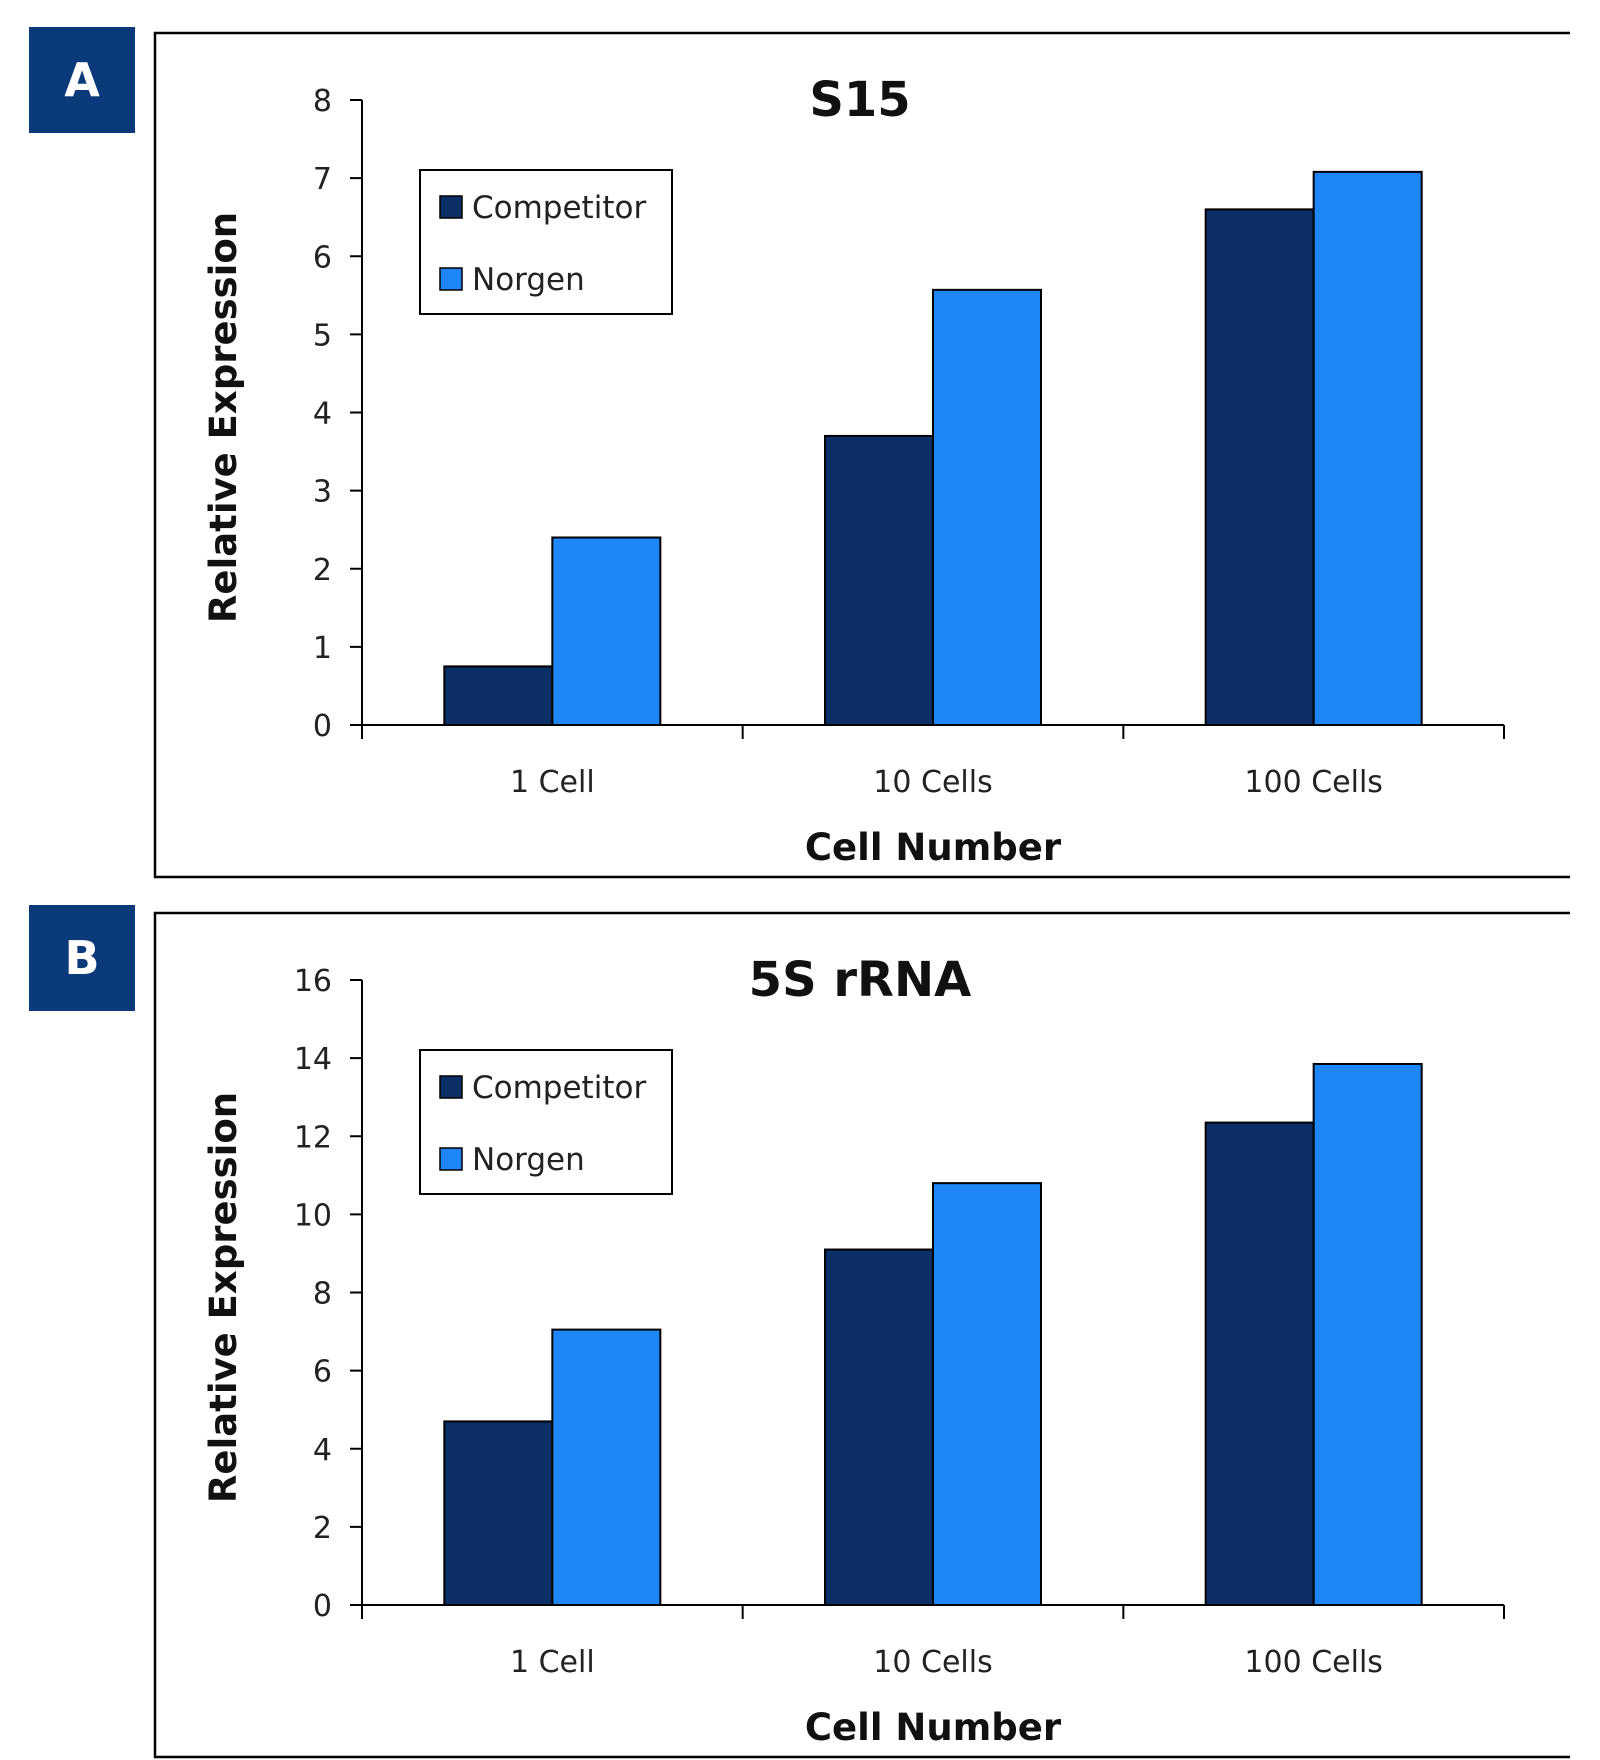  I want to click on panel-label-a: A, so click(82, 80).